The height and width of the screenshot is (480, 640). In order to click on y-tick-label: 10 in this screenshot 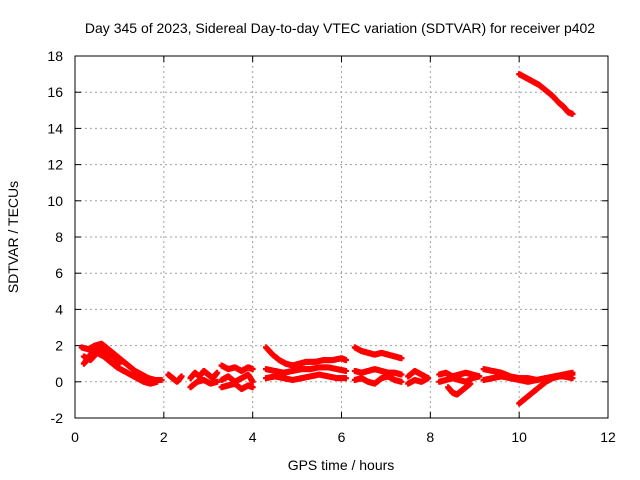, I will do `click(55, 201)`.